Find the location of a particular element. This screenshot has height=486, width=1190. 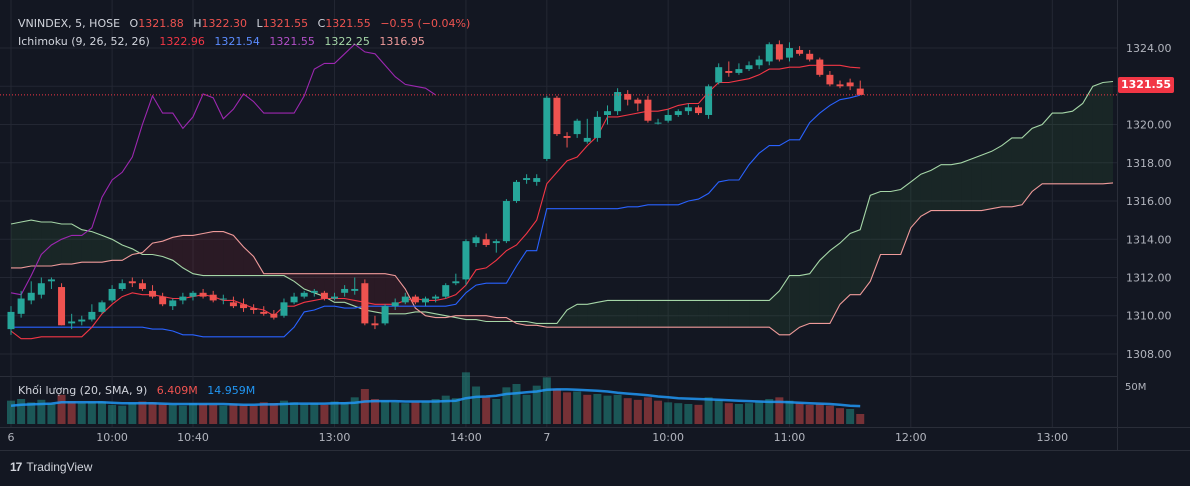

y-tick-label: 1314.00 is located at coordinates (1149, 239).